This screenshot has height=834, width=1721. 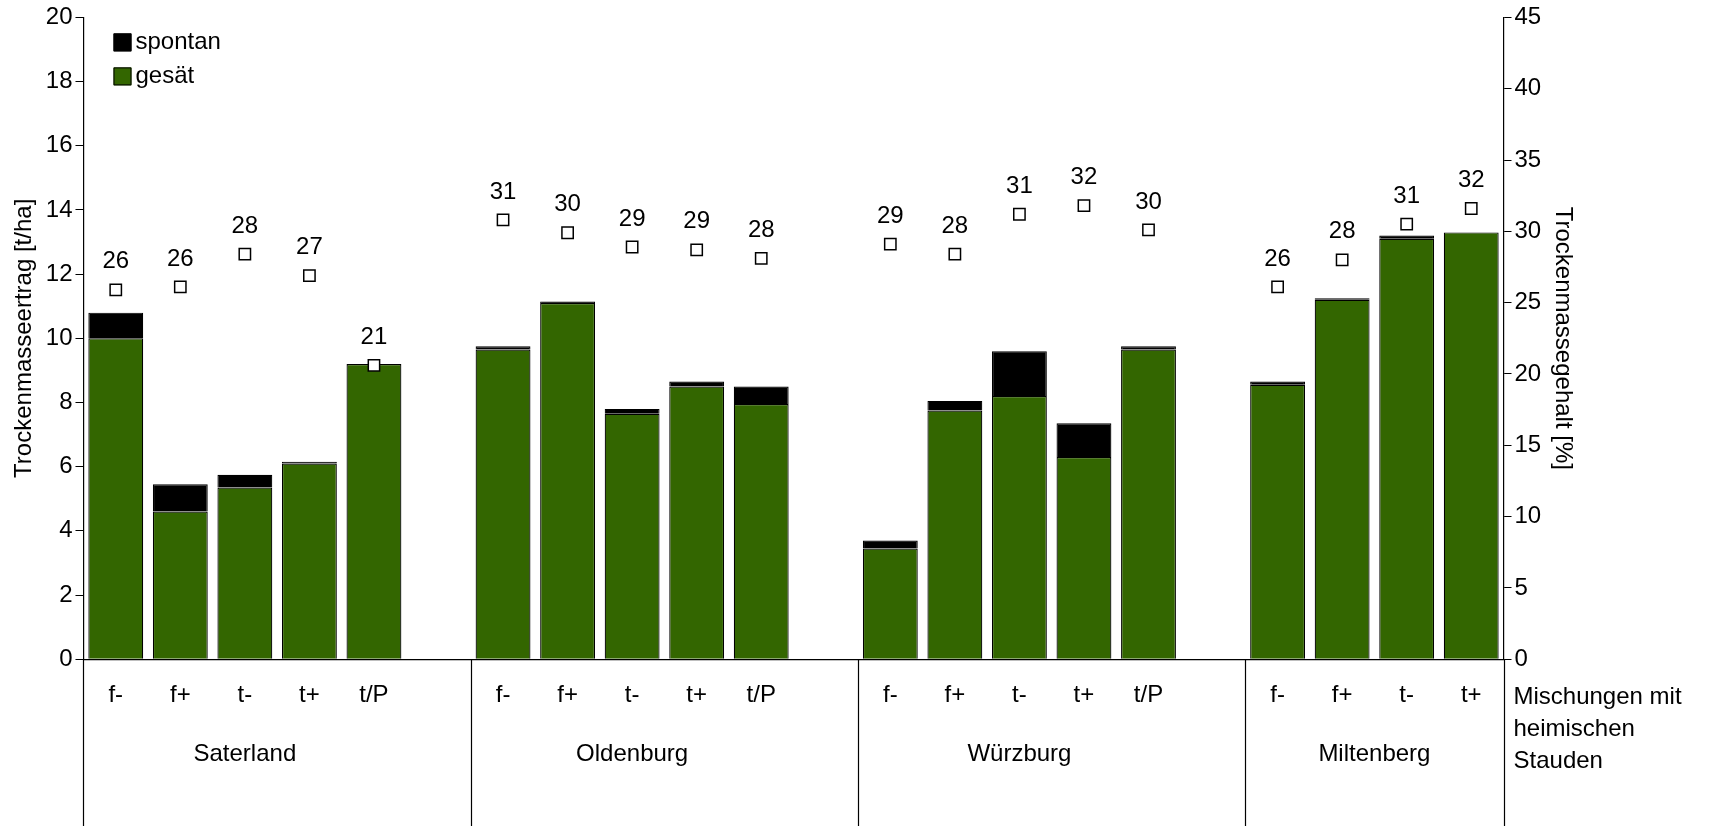 What do you see at coordinates (1528, 515) in the screenshot?
I see `y2-tick-label: 10` at bounding box center [1528, 515].